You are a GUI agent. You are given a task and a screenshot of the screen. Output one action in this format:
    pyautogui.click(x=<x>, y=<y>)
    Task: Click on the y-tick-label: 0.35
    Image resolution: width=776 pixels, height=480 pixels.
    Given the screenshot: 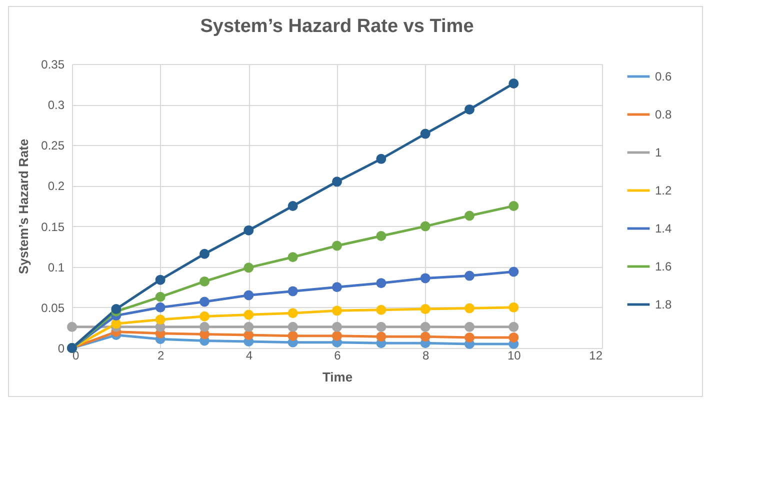 What is the action you would take?
    pyautogui.click(x=53, y=65)
    